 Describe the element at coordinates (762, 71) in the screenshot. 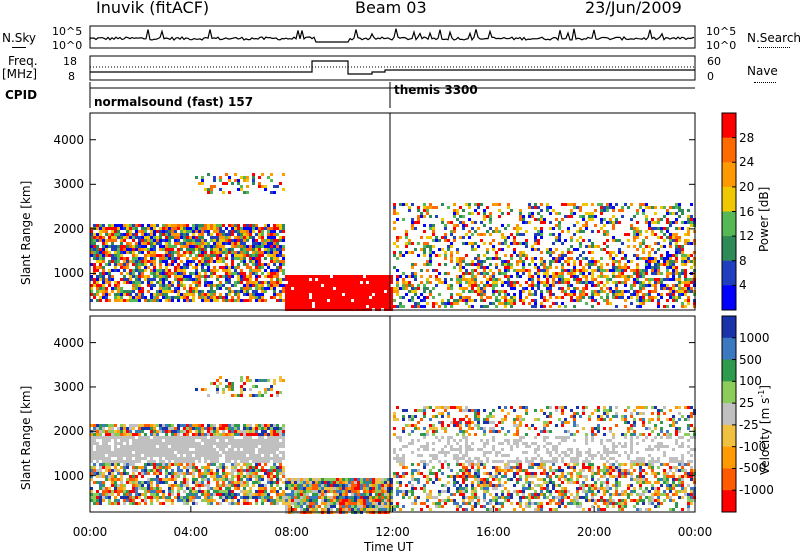

I see `nave-label: Nave` at that location.